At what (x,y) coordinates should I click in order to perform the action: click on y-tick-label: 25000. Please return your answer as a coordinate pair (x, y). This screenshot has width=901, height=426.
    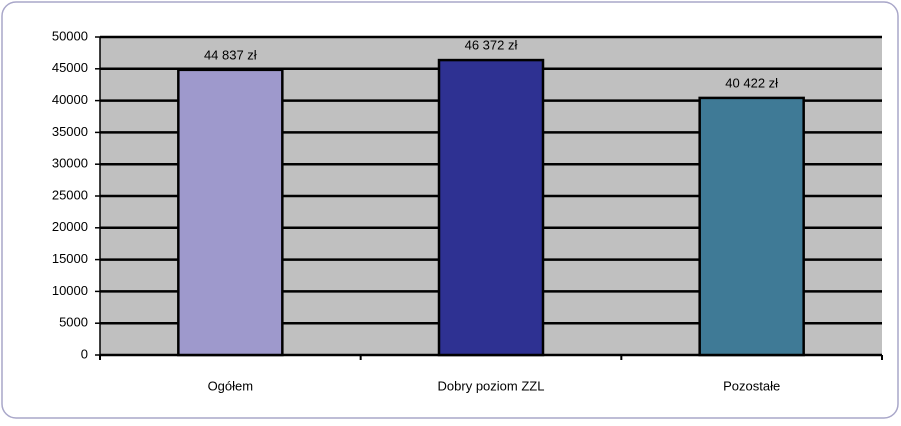
    Looking at the image, I should click on (70, 194).